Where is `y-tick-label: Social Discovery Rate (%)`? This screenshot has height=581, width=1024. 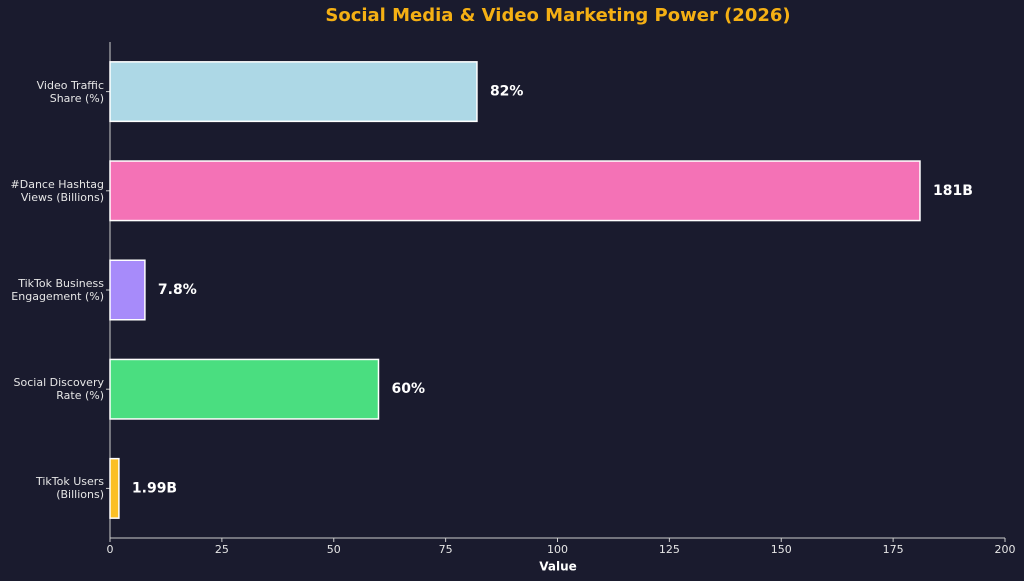 y-tick-label: Social Discovery Rate (%) is located at coordinates (58, 389).